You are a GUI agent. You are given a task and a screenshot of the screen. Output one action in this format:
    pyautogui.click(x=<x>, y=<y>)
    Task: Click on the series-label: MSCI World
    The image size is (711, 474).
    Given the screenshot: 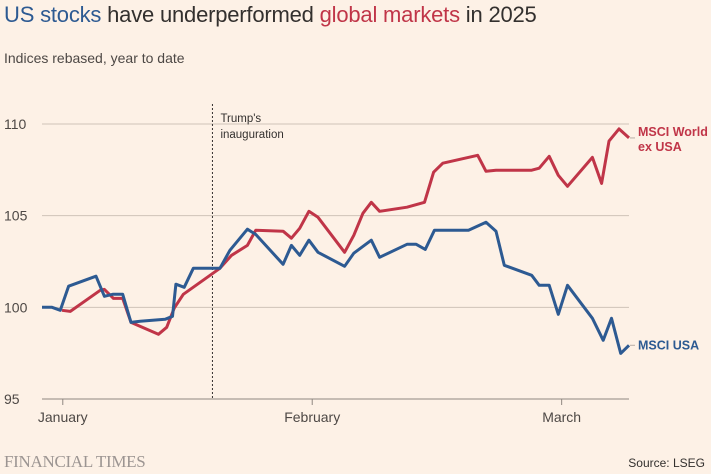 What is the action you would take?
    pyautogui.click(x=673, y=132)
    